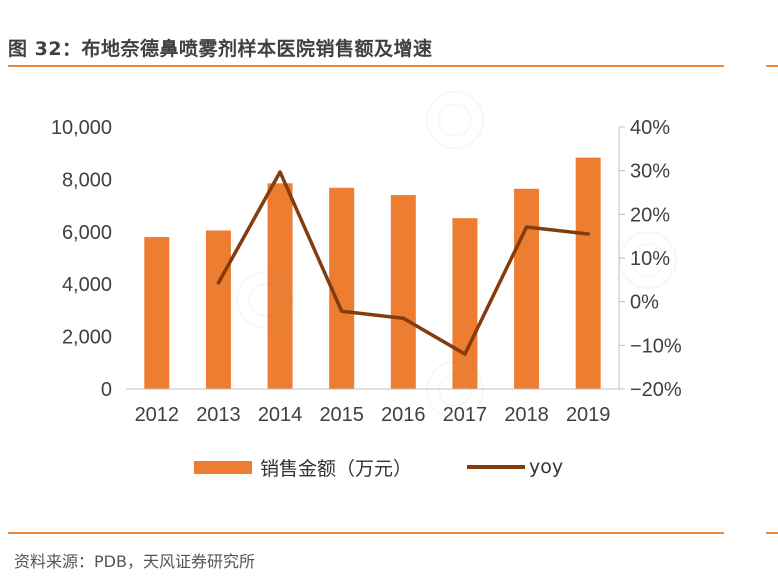 The image size is (778, 587). I want to click on x-tick-label: 2018, so click(526, 415).